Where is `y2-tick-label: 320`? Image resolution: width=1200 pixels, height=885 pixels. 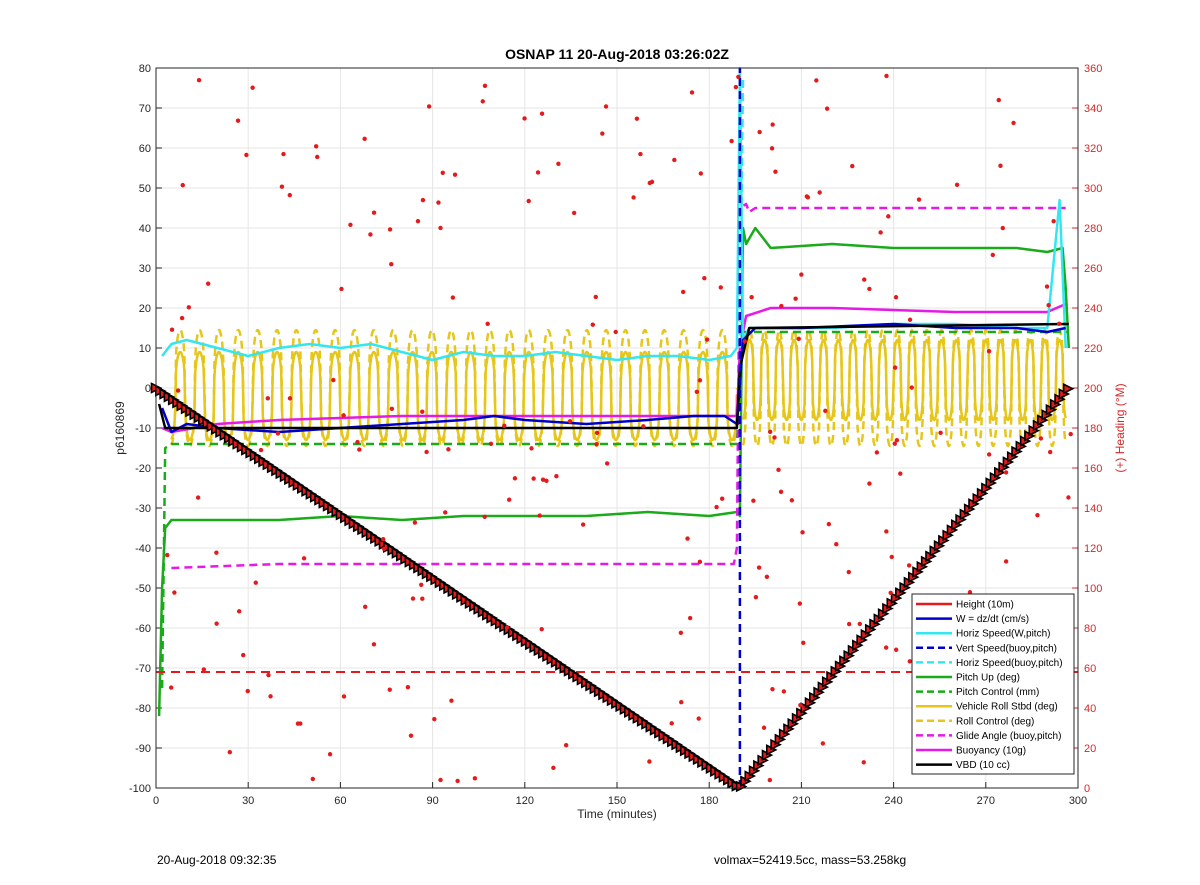
y2-tick-label: 320 is located at coordinates (1093, 149).